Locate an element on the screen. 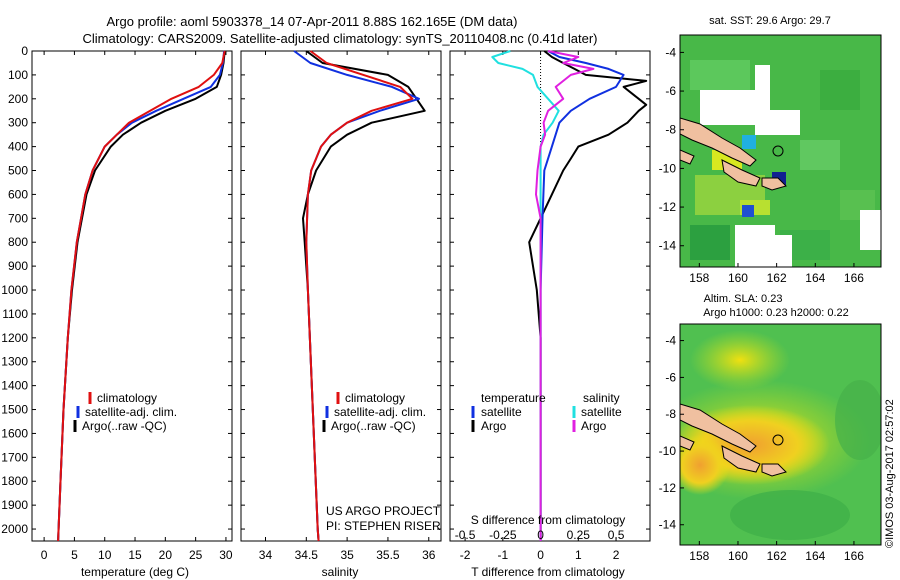 The image size is (900, 580). temperature-x-label: temperature (deg C) is located at coordinates (135, 572).